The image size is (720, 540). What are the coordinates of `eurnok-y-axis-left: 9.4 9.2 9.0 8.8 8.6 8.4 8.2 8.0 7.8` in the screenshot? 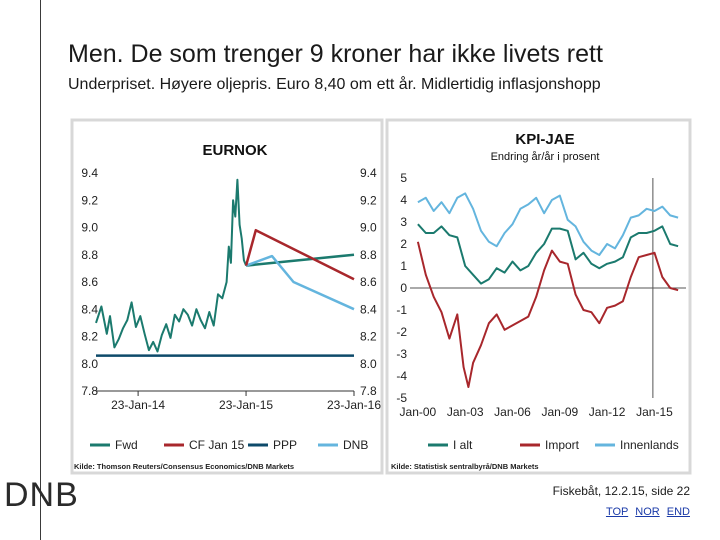 It's located at (89, 282).